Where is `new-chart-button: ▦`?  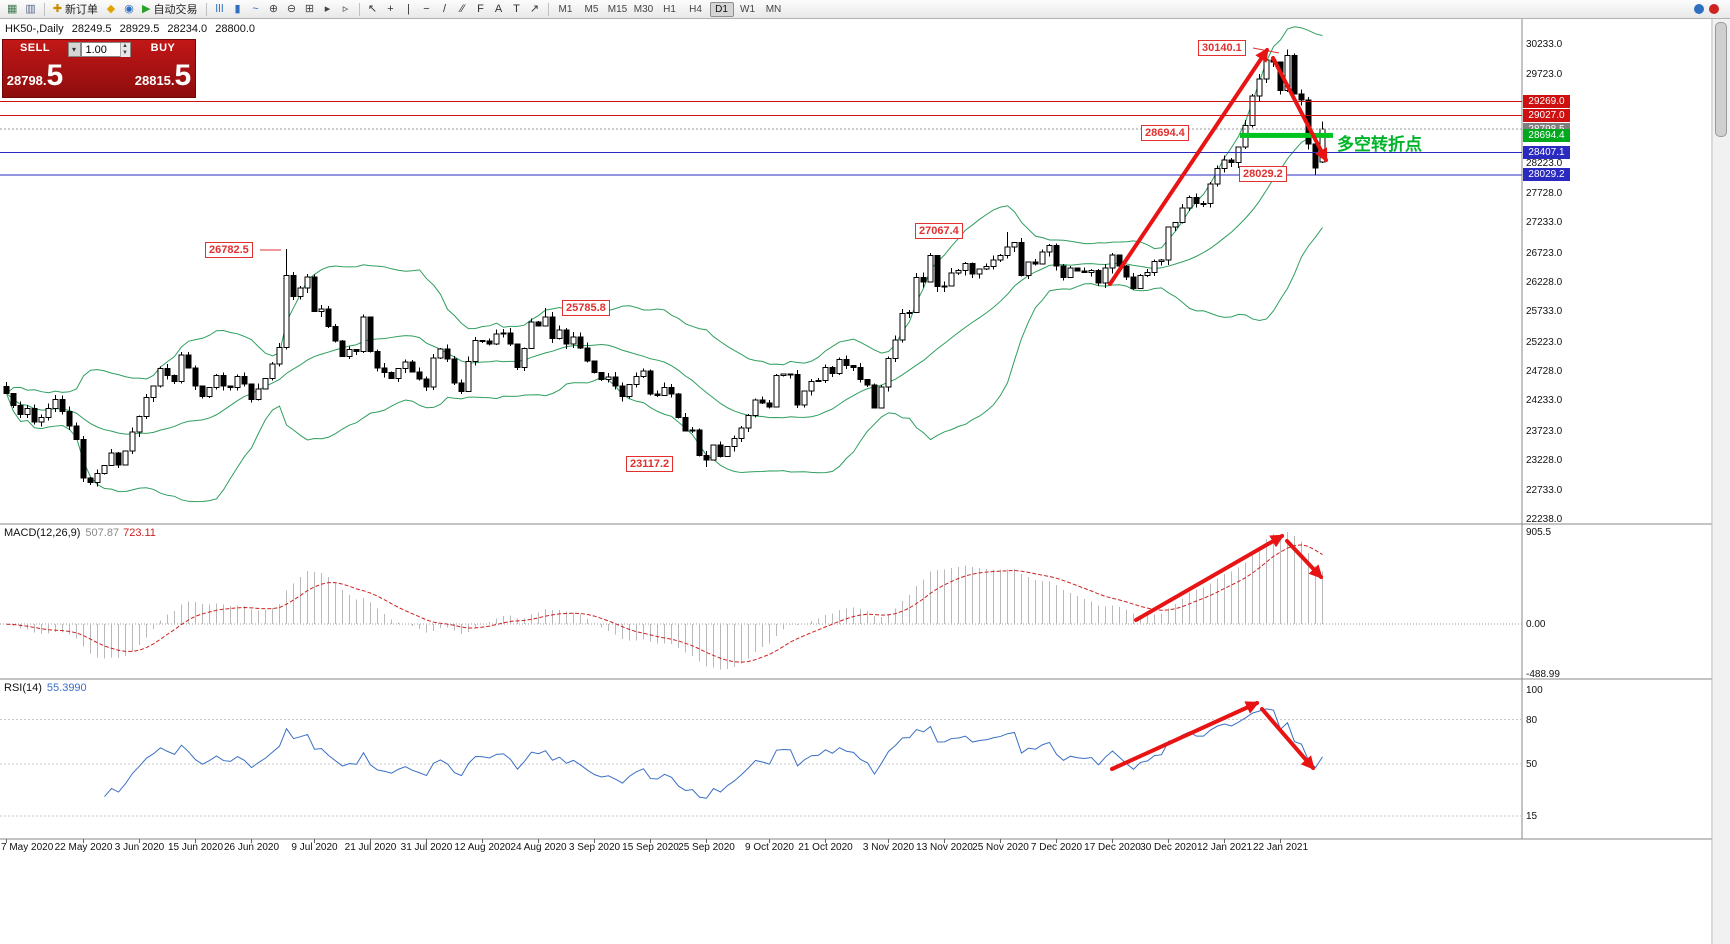
new-chart-button: ▦ is located at coordinates (12, 9).